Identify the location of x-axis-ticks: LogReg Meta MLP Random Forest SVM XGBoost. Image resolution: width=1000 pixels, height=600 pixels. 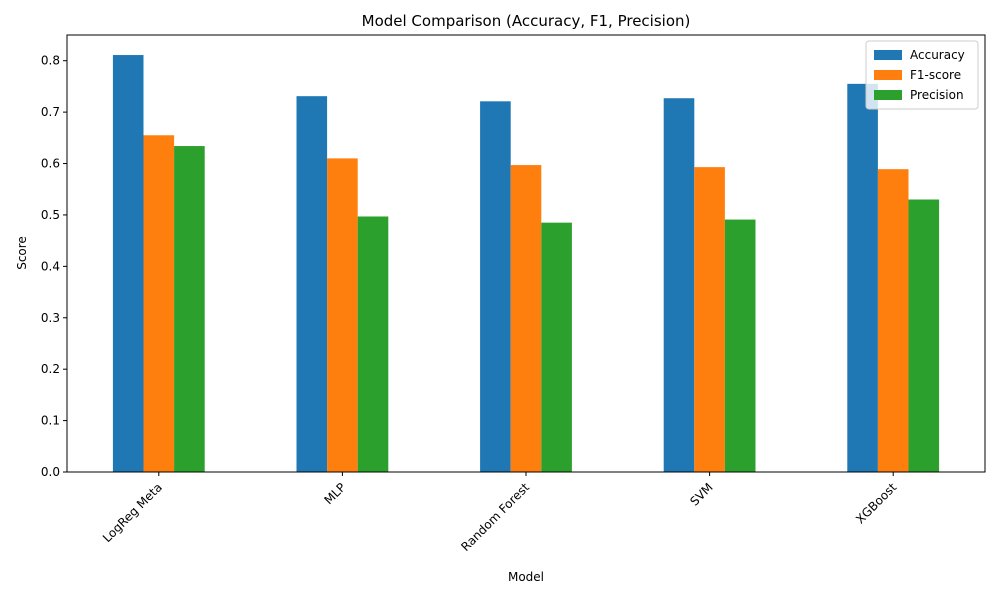
(500, 513).